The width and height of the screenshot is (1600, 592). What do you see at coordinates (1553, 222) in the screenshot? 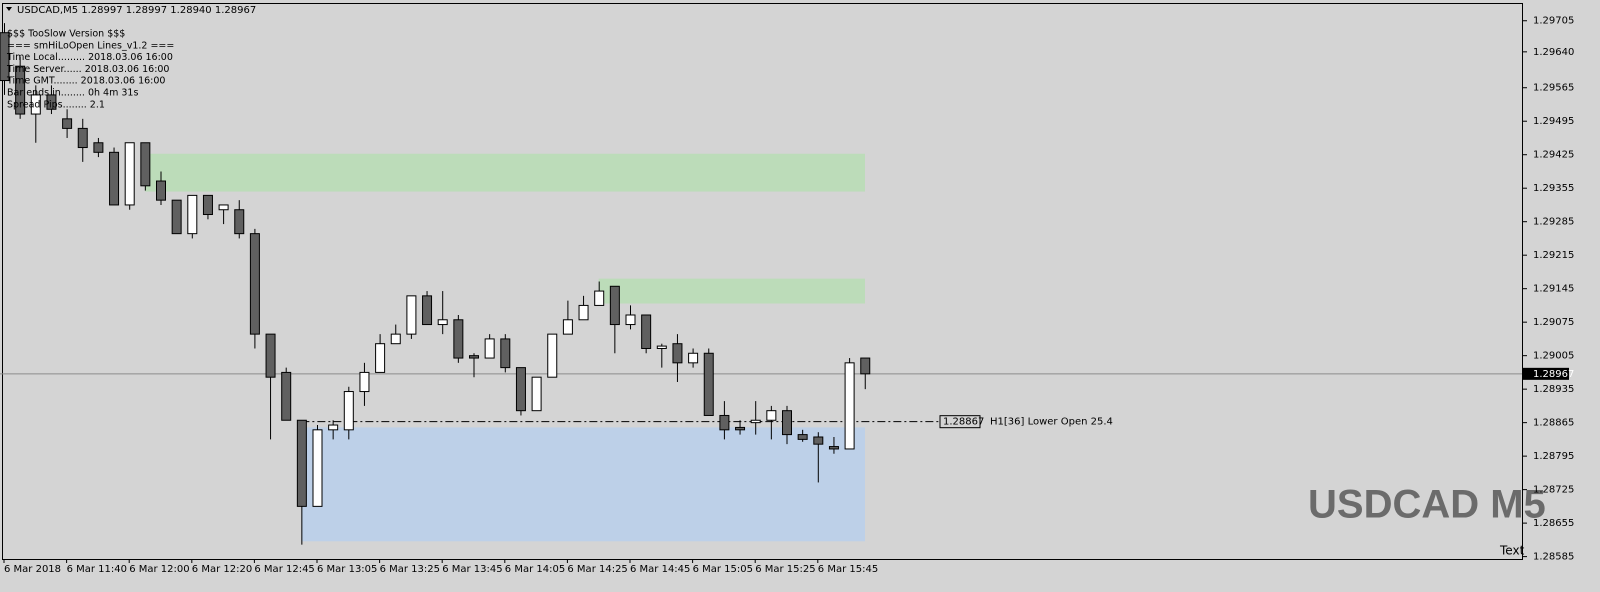
I see `y-tick-label: 1.29285` at bounding box center [1553, 222].